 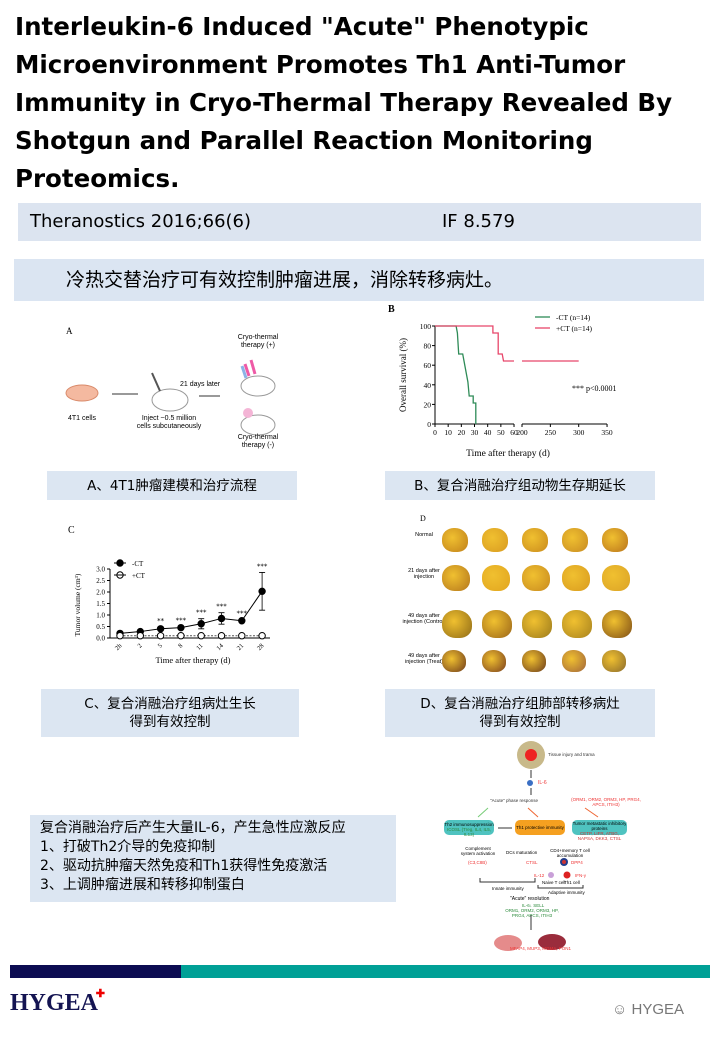 I want to click on x-tick-label: 11, so click(x=199, y=646).